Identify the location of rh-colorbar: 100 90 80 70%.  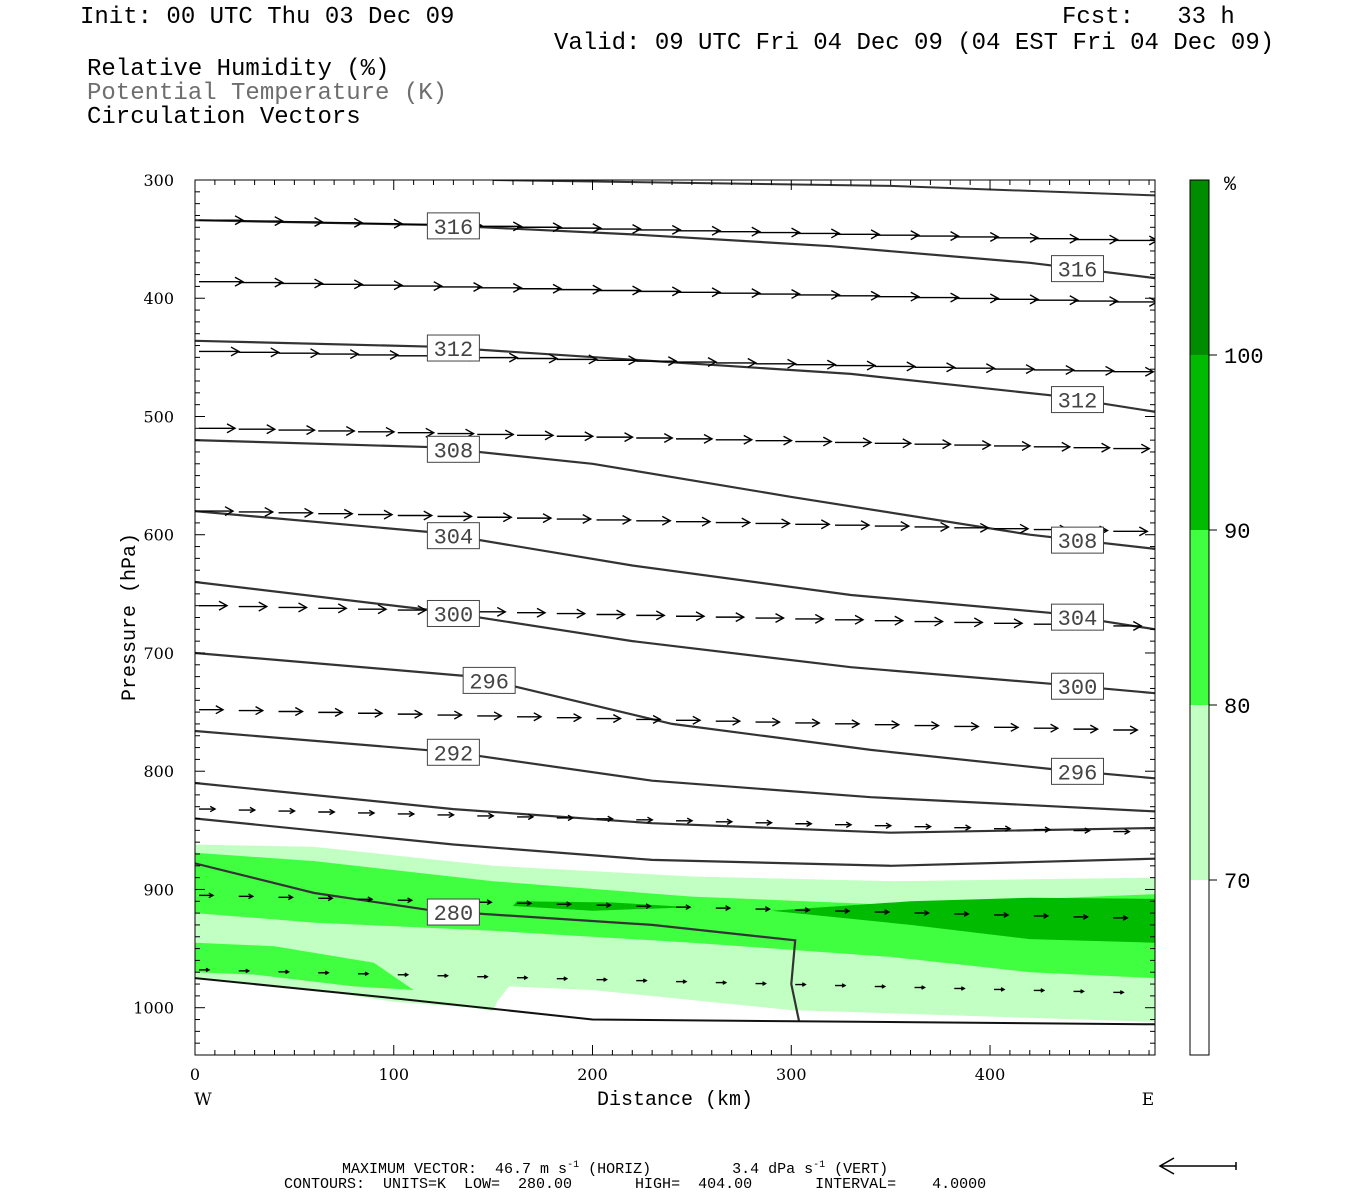
(1226, 615).